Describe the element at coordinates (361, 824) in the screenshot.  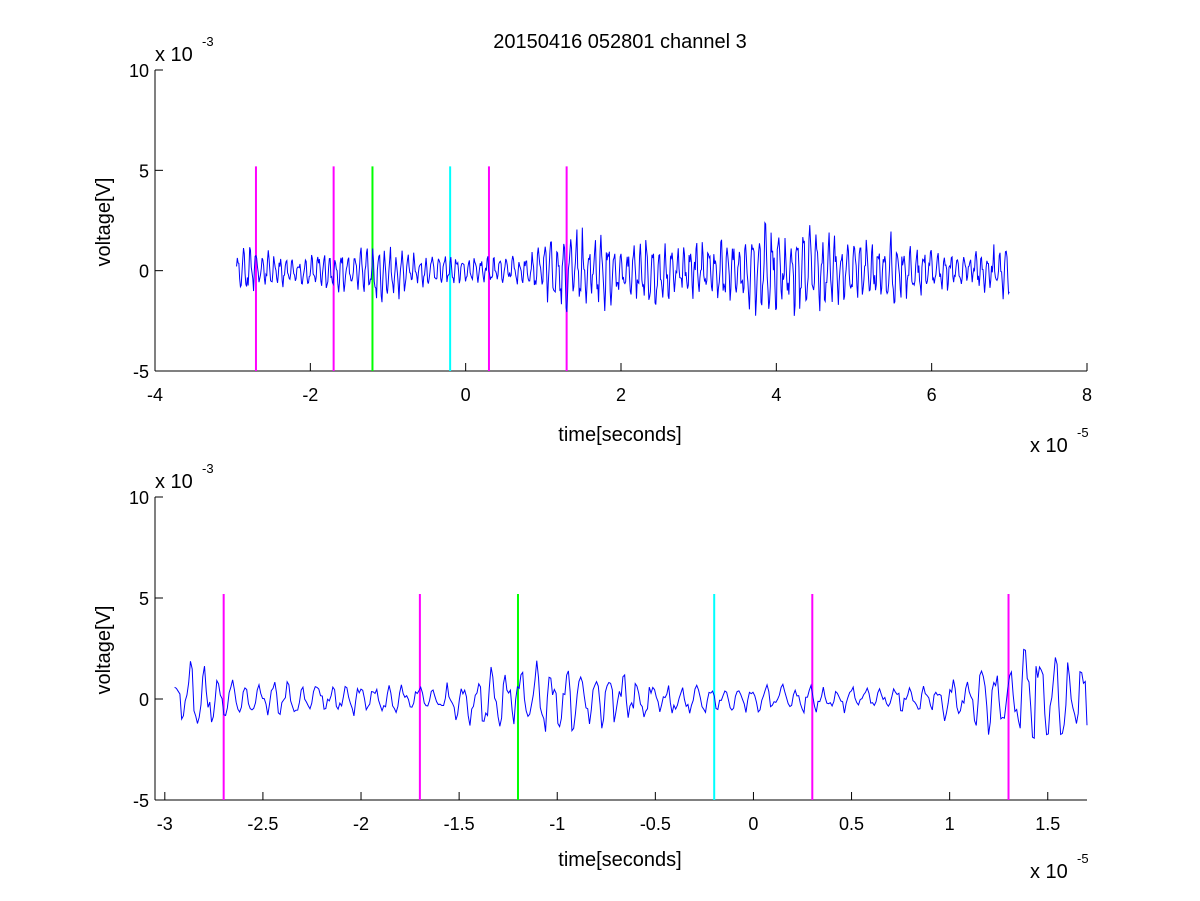
I see `bottom-chart-x-tick-label: -2` at that location.